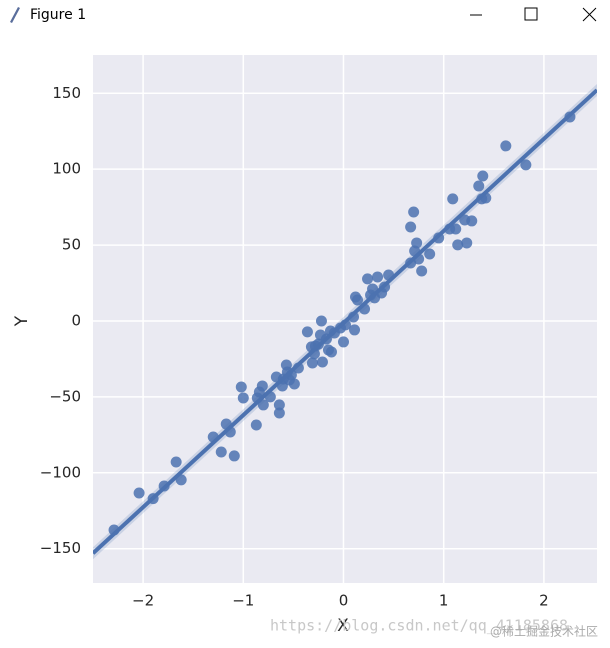  Describe the element at coordinates (589, 14) in the screenshot. I see `close-button` at that location.